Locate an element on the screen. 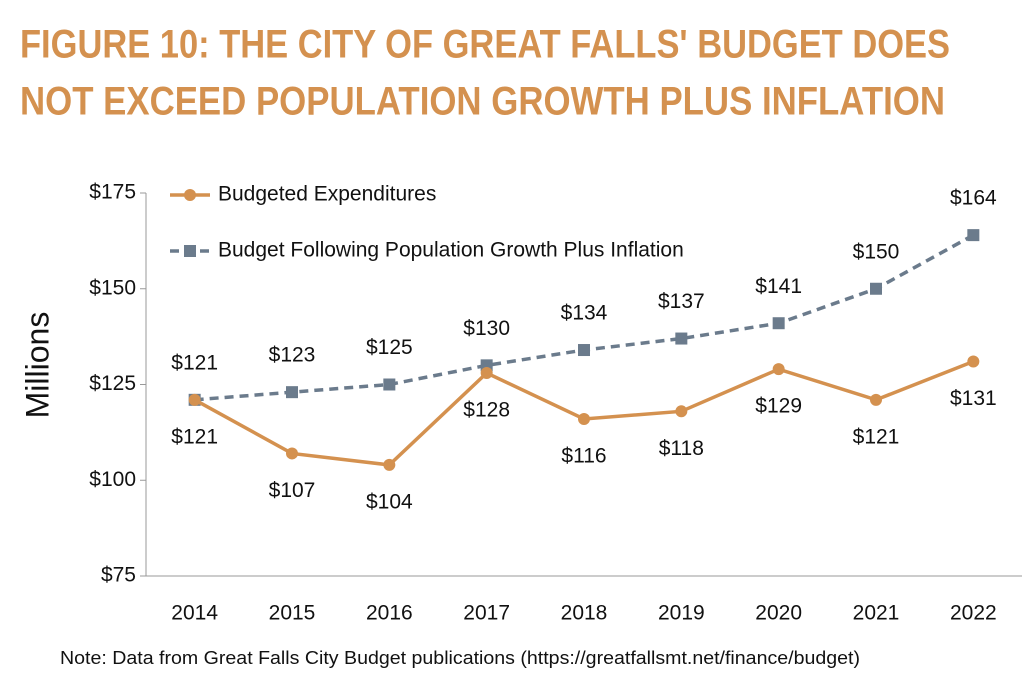  data-label: $107 is located at coordinates (292, 490).